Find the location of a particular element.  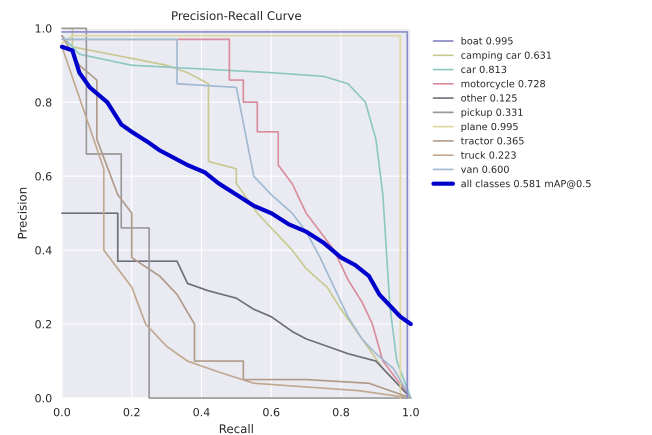

legend-label: van 0.600 is located at coordinates (484, 169).